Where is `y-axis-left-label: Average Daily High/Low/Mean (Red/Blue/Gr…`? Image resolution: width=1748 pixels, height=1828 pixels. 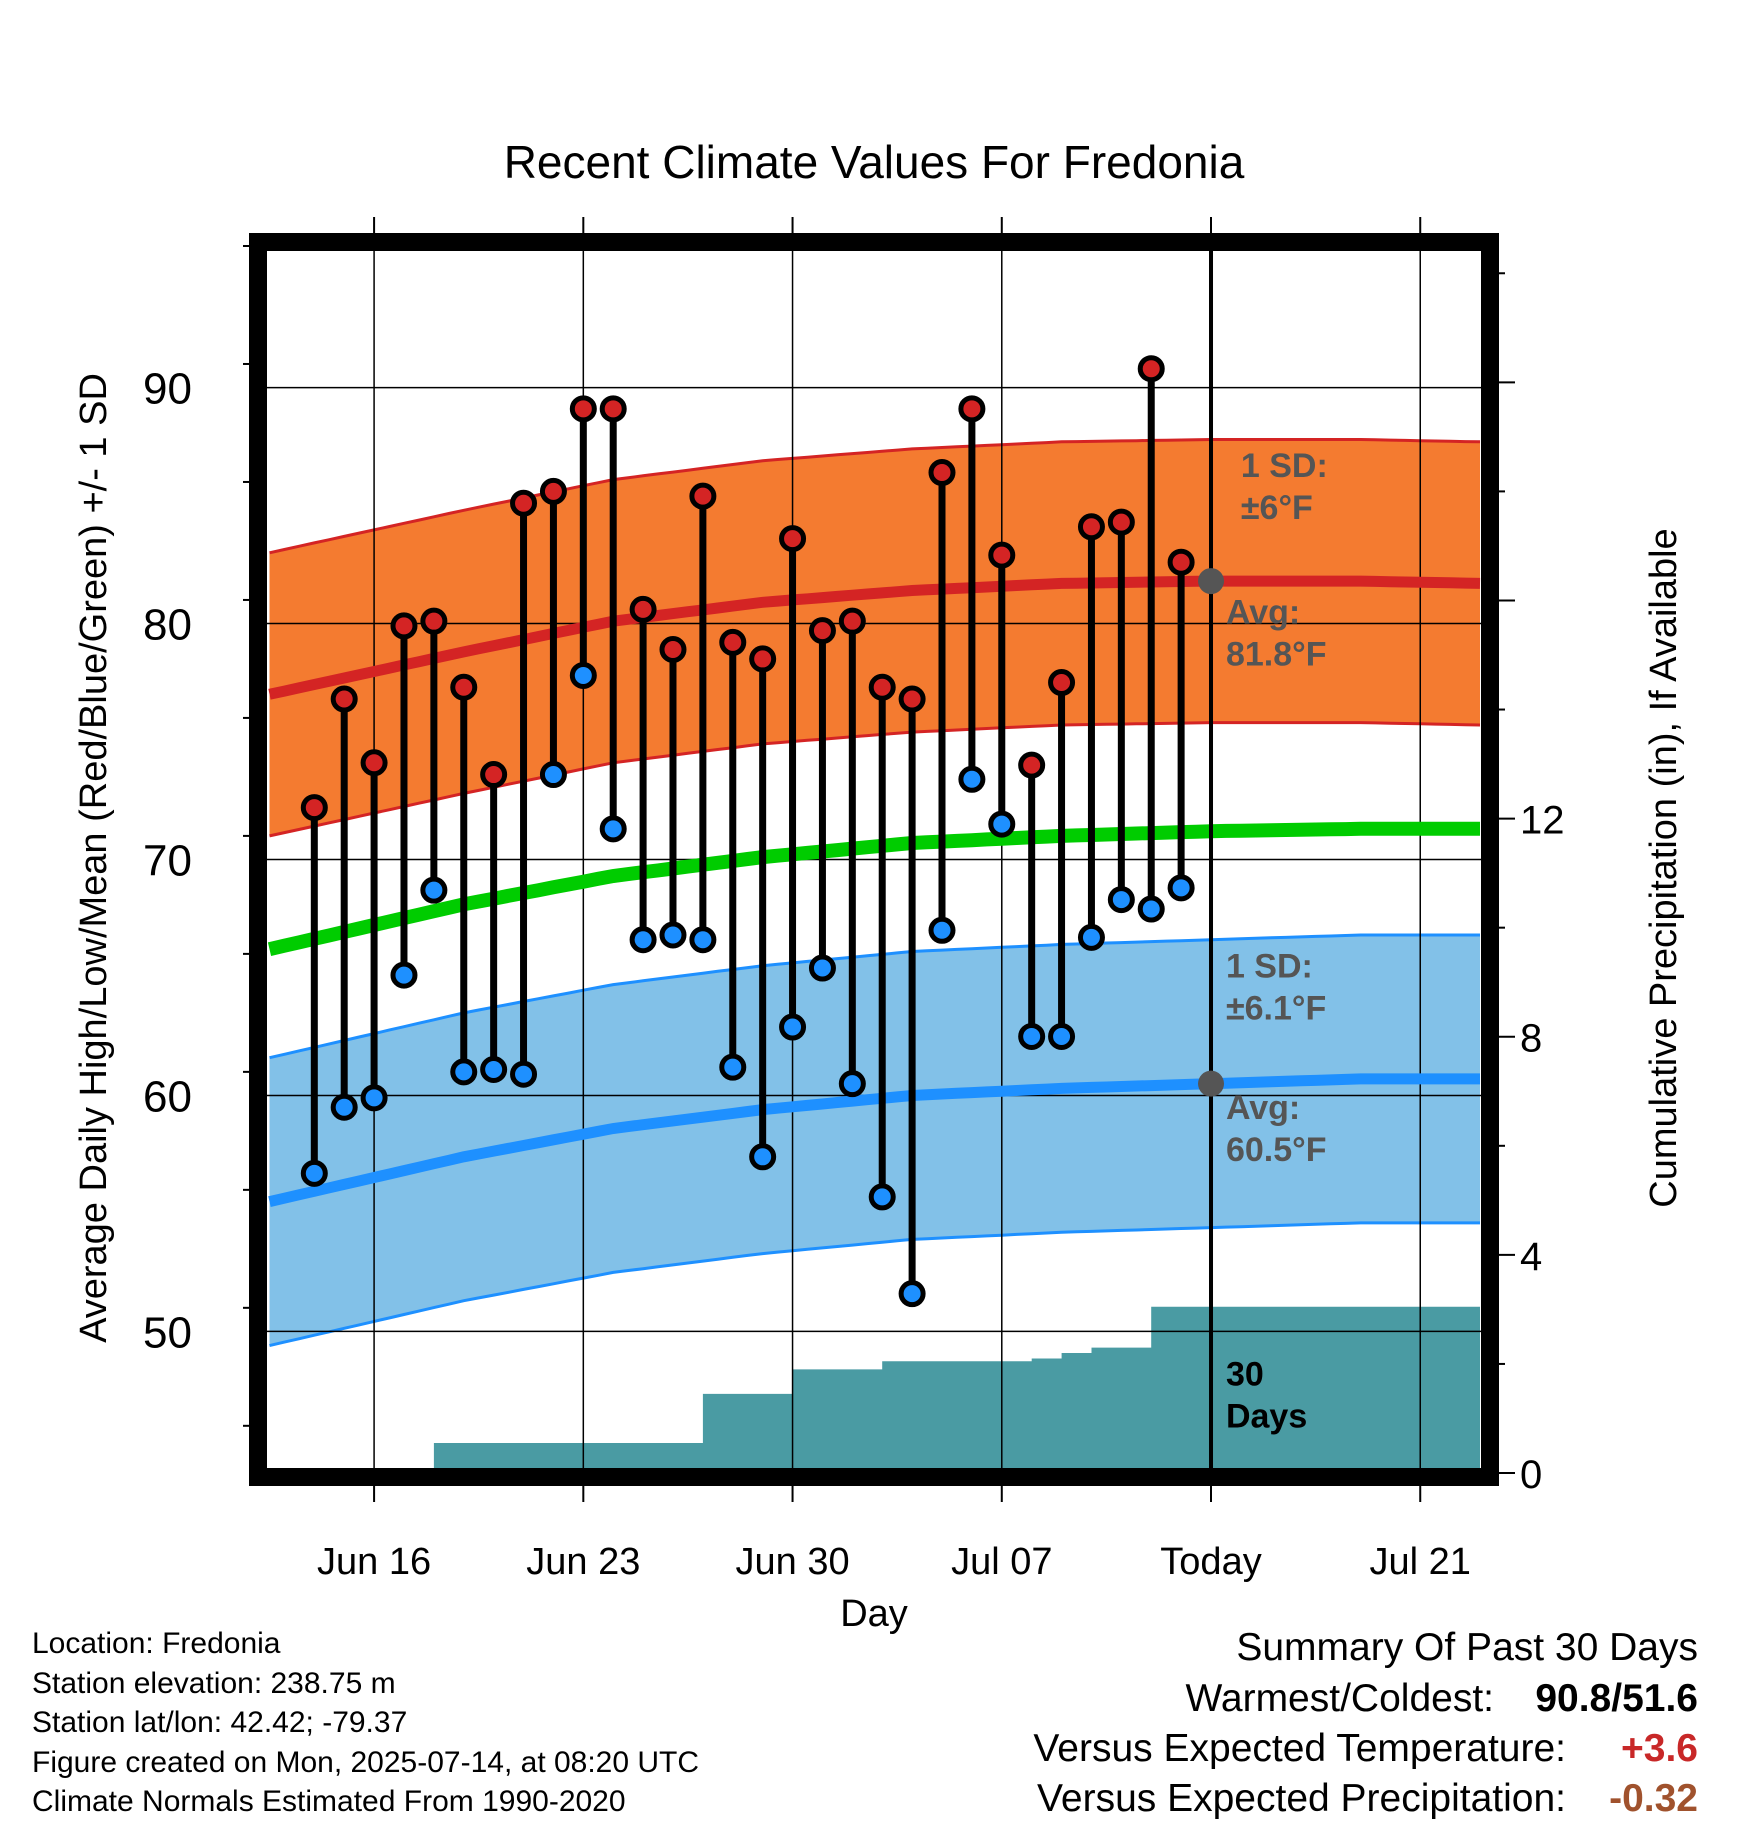 y-axis-left-label: Average Daily High/Low/Mean (Red/Blue/Gr… is located at coordinates (94, 858).